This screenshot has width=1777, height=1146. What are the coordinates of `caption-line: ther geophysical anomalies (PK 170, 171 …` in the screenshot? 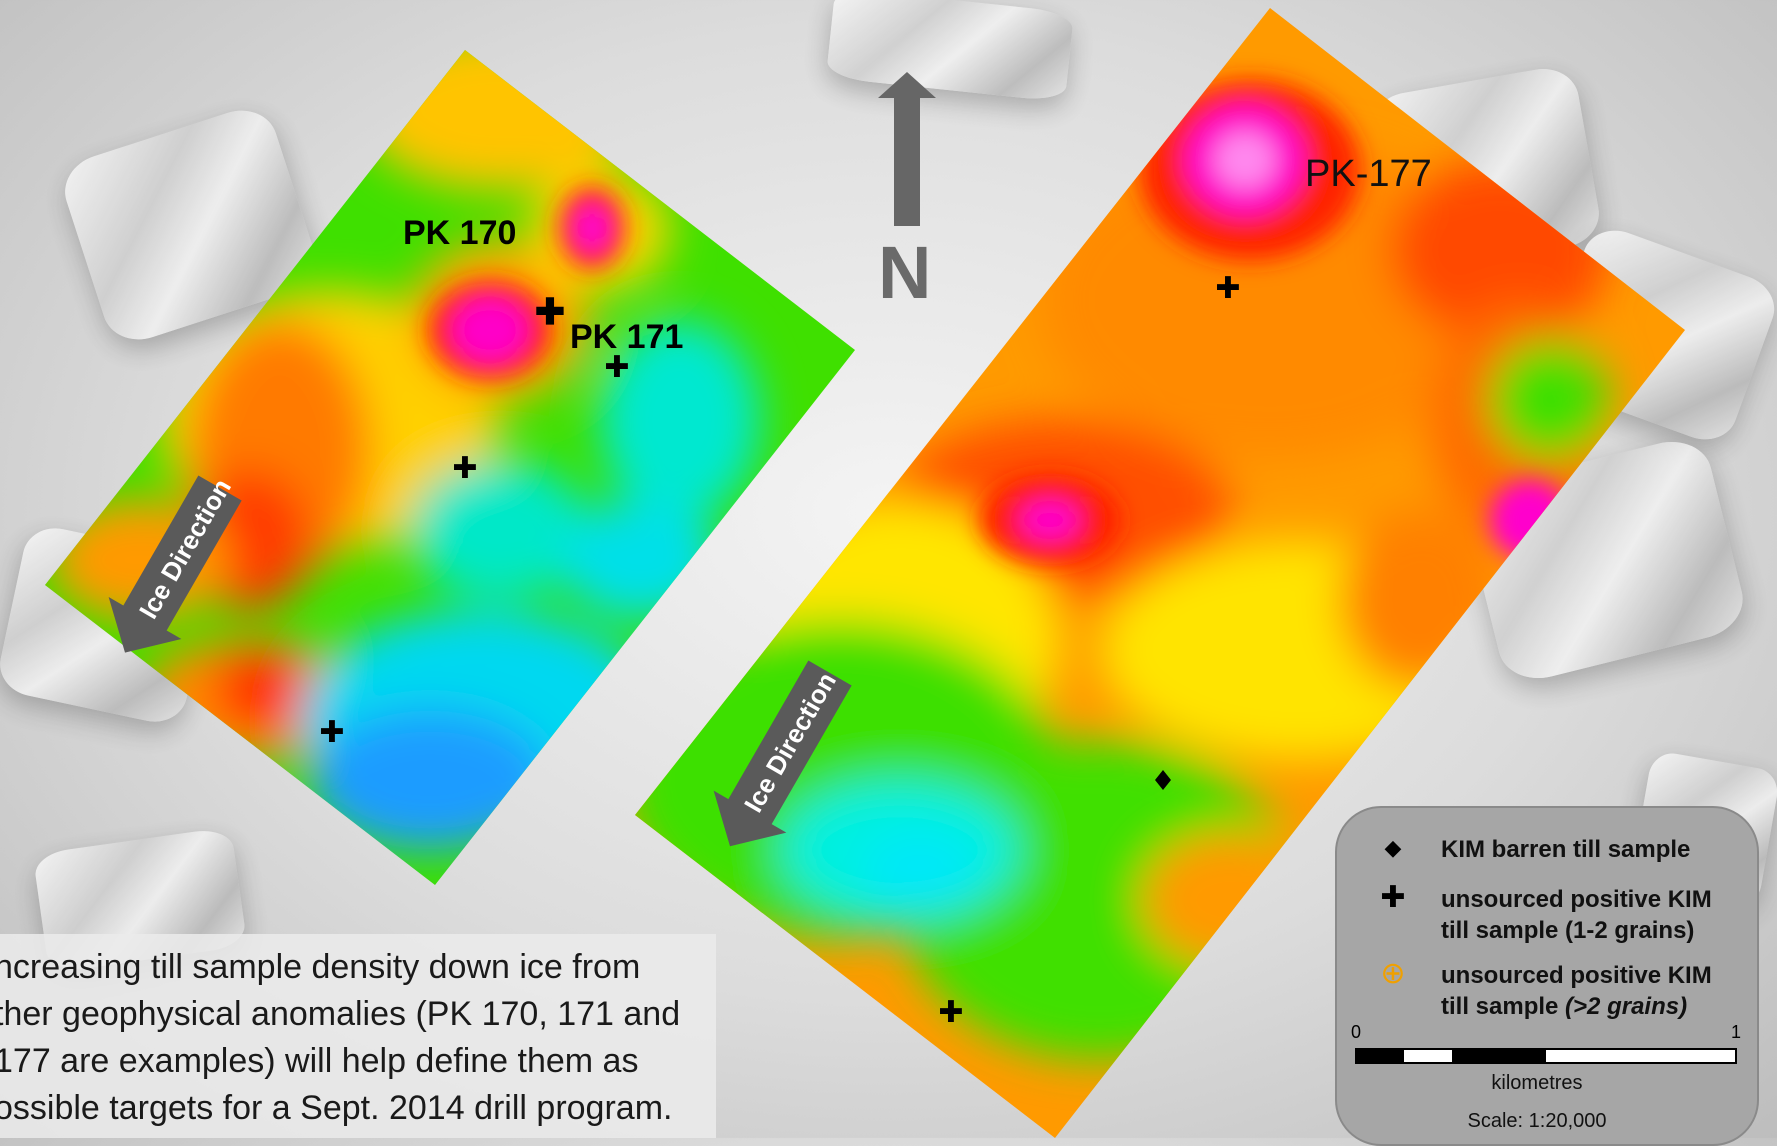 It's located at (340, 1014).